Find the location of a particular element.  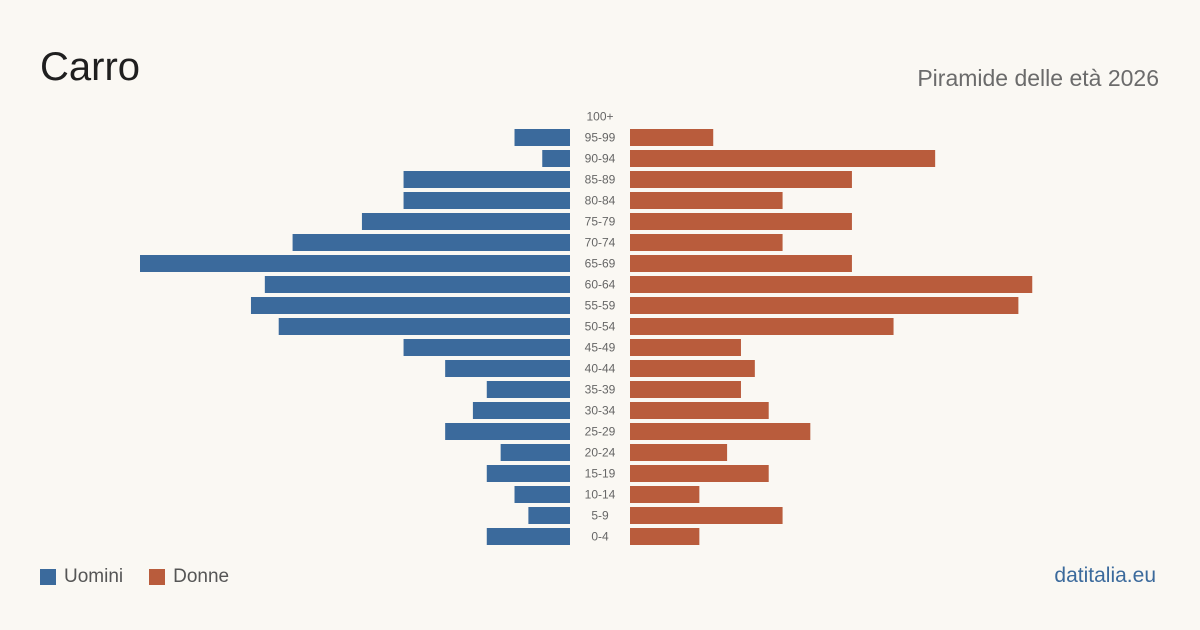

age-tick-label: 65-69 is located at coordinates (600, 264).